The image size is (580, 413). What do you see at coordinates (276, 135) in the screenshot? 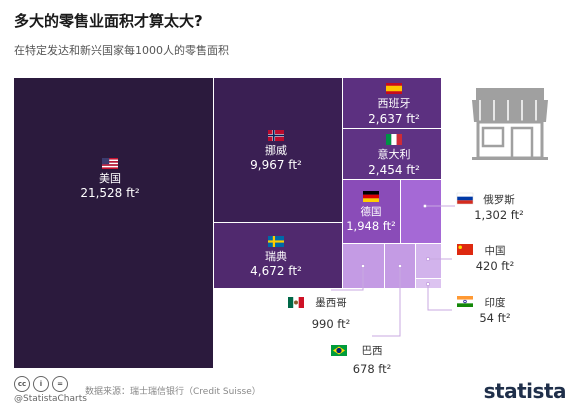
I see `flag-norway-icon` at bounding box center [276, 135].